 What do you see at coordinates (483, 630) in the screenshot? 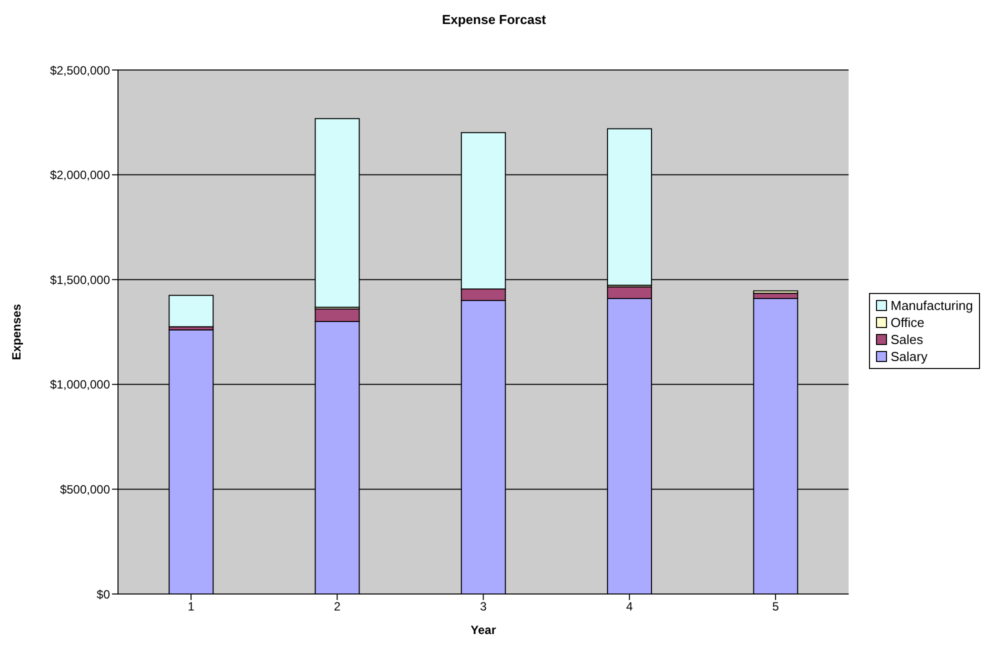
I see `x-axis-title: Year` at bounding box center [483, 630].